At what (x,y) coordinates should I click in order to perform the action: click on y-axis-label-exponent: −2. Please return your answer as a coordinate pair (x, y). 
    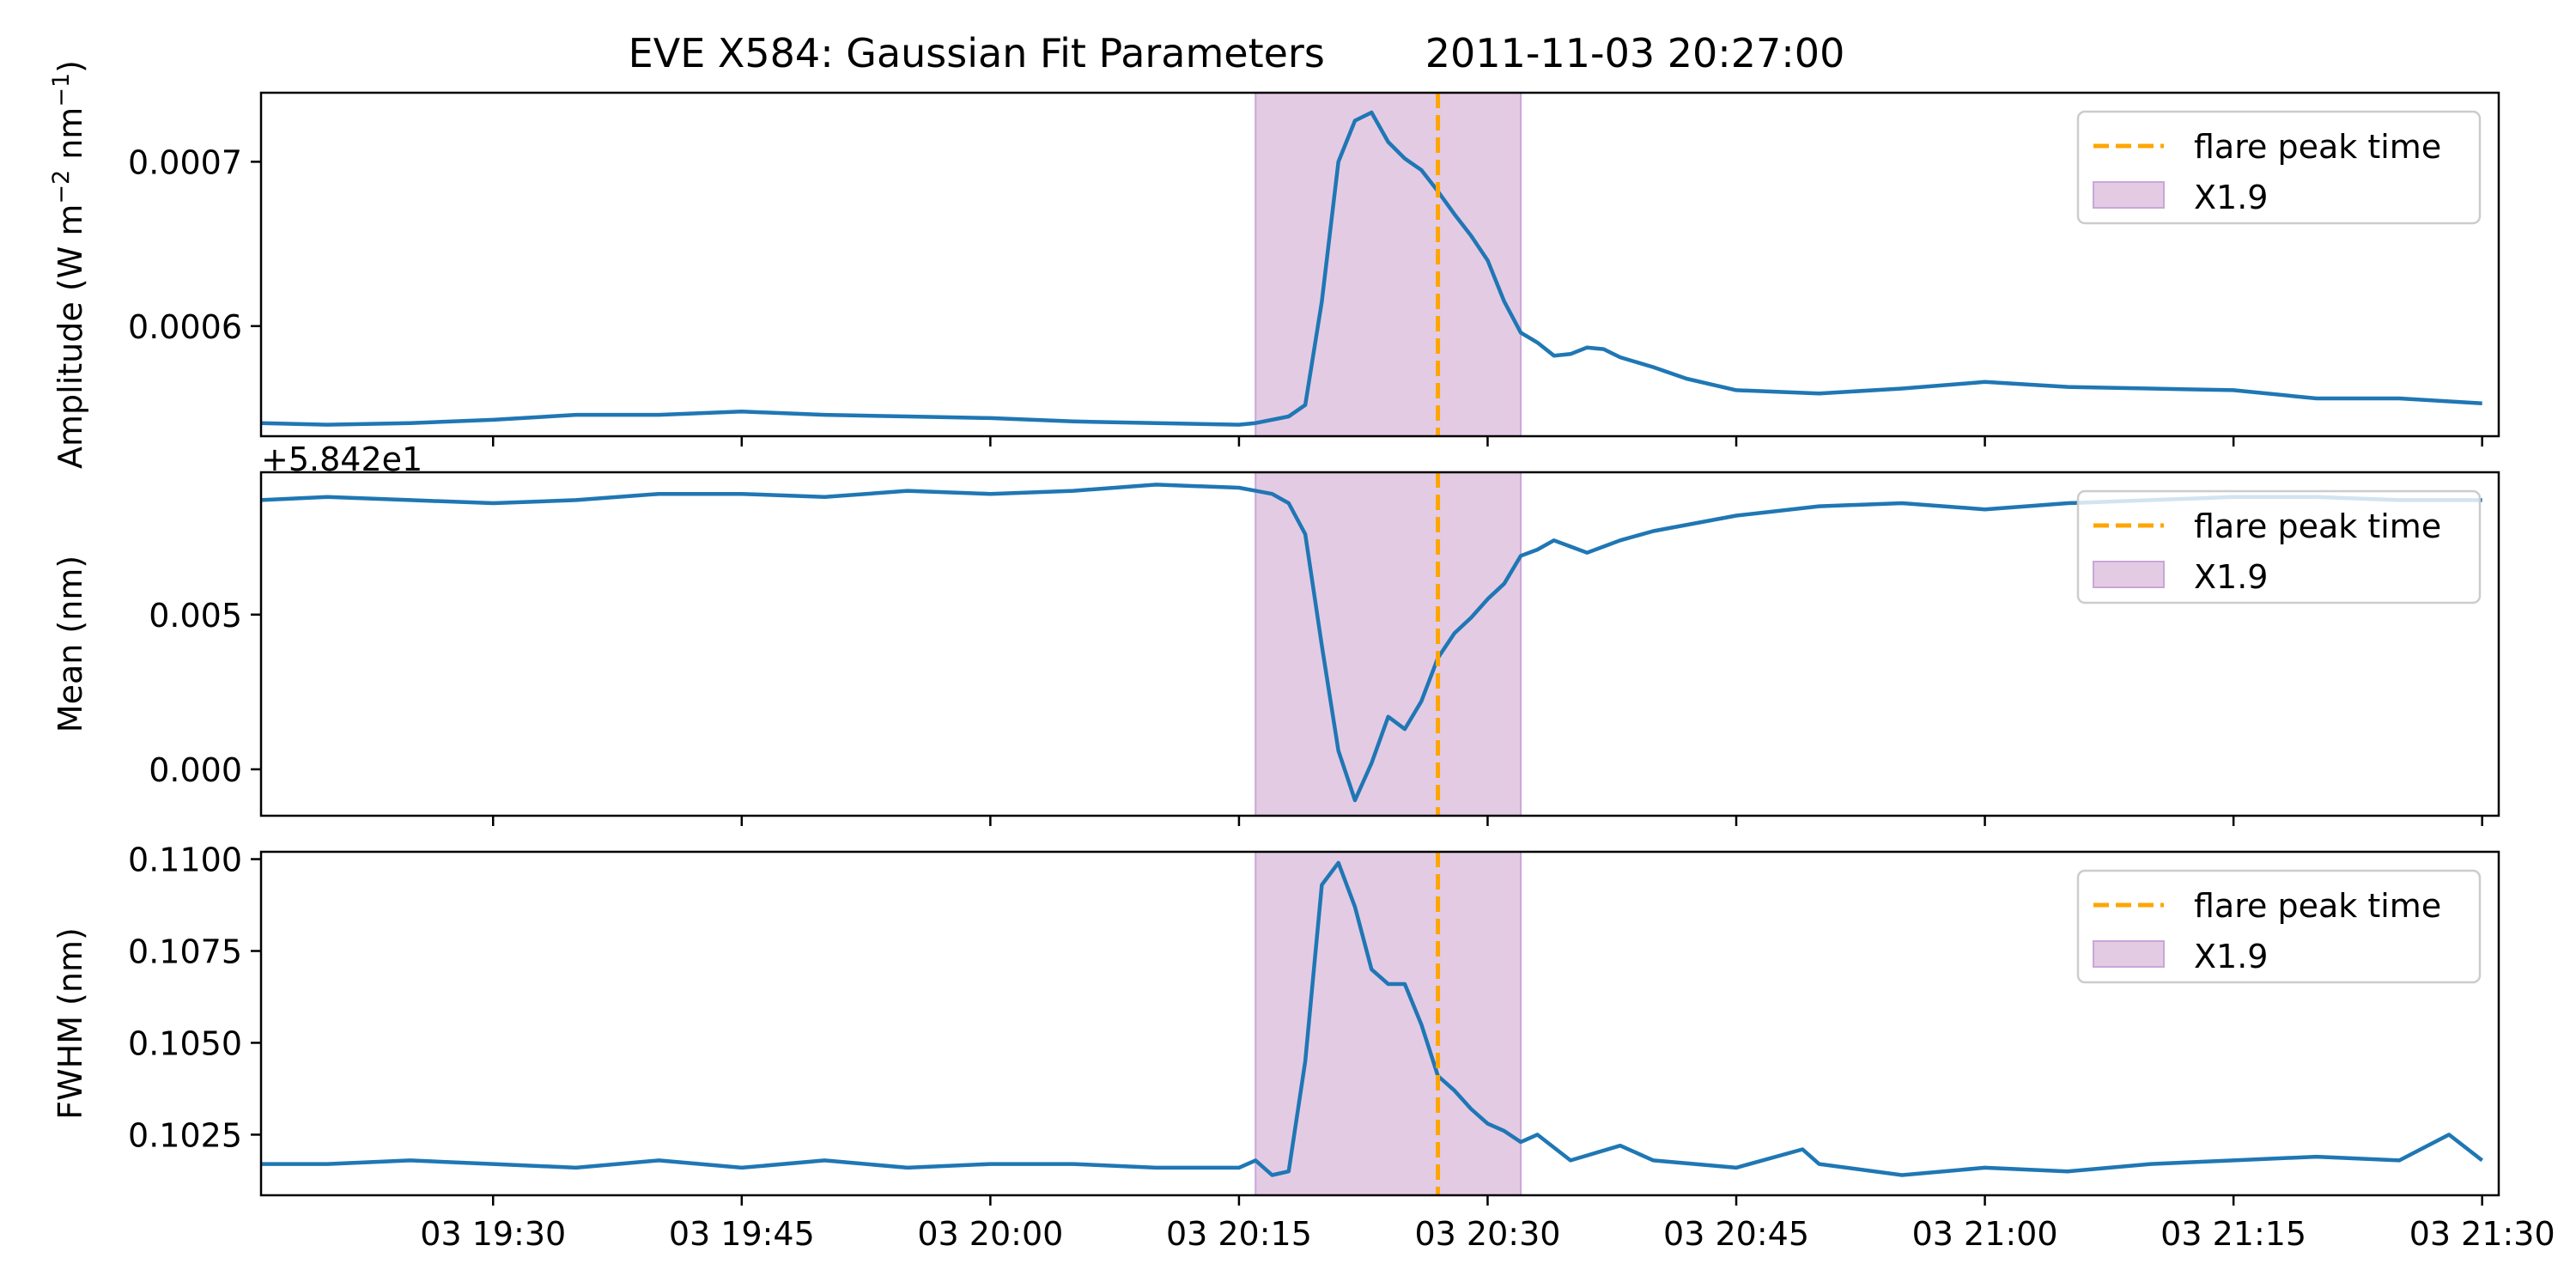
    Looking at the image, I should click on (61, 187).